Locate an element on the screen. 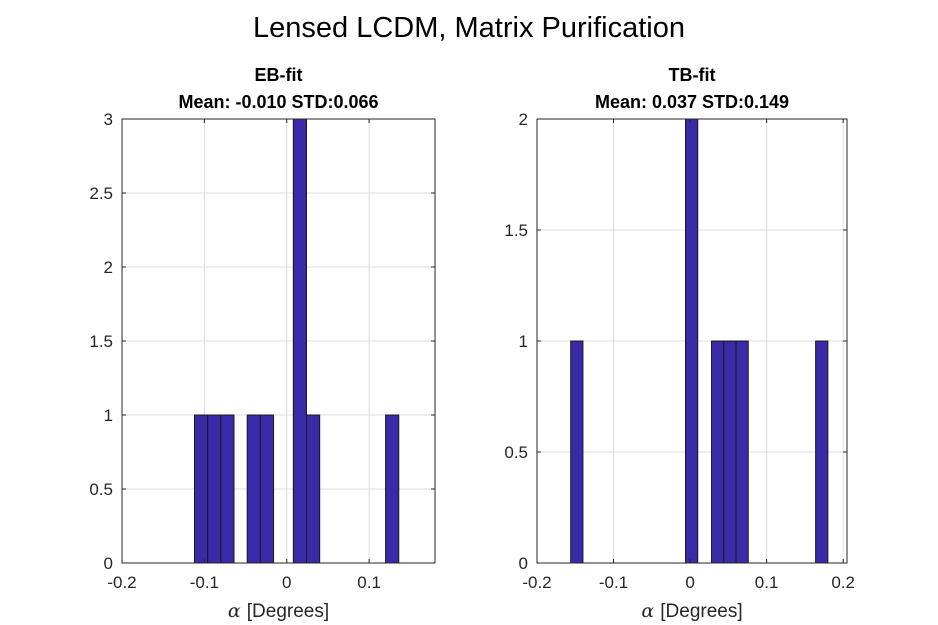  eb-xtick-label: -0.1 is located at coordinates (204, 582).